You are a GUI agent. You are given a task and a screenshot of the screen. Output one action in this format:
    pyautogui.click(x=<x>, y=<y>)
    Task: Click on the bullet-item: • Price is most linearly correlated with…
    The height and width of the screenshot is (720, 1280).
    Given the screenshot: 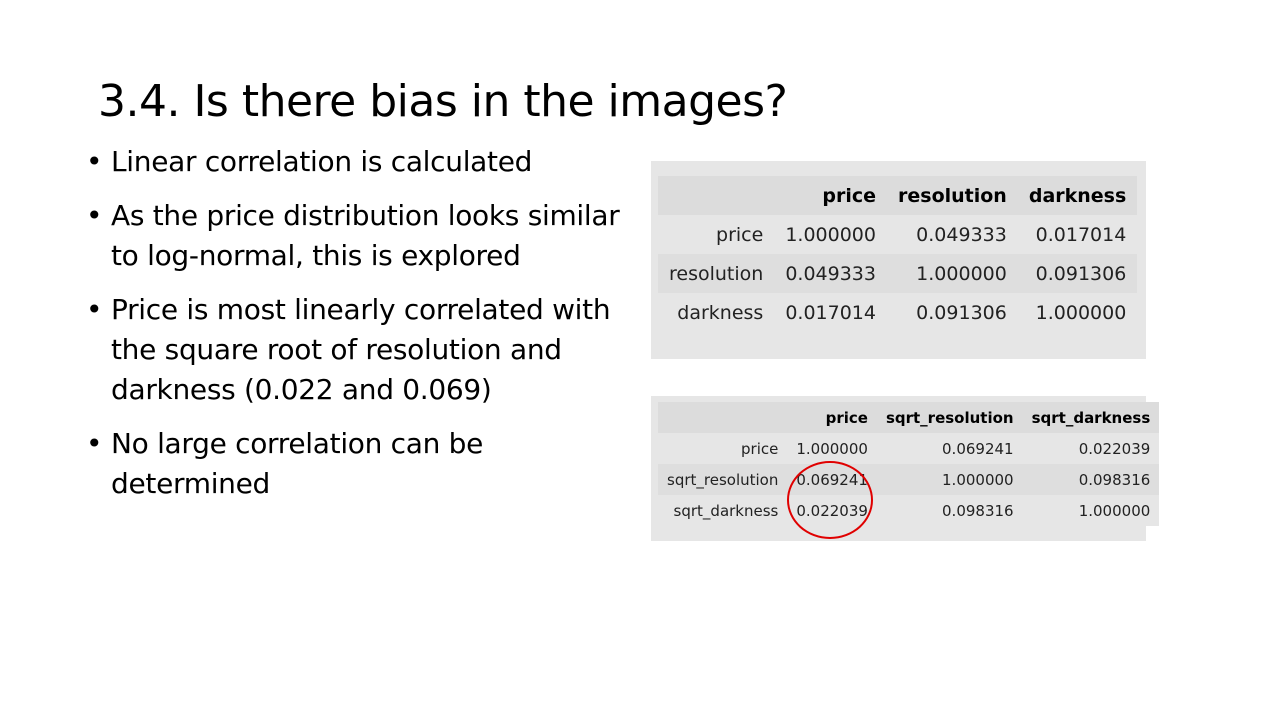 What is the action you would take?
    pyautogui.click(x=361, y=350)
    